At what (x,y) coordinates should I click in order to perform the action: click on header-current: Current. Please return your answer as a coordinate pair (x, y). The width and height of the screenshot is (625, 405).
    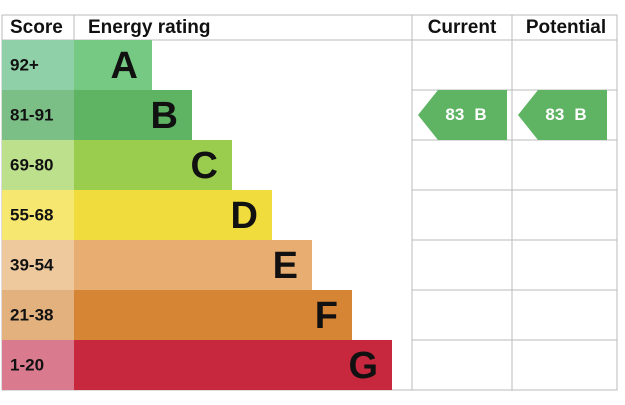
    Looking at the image, I should click on (462, 27).